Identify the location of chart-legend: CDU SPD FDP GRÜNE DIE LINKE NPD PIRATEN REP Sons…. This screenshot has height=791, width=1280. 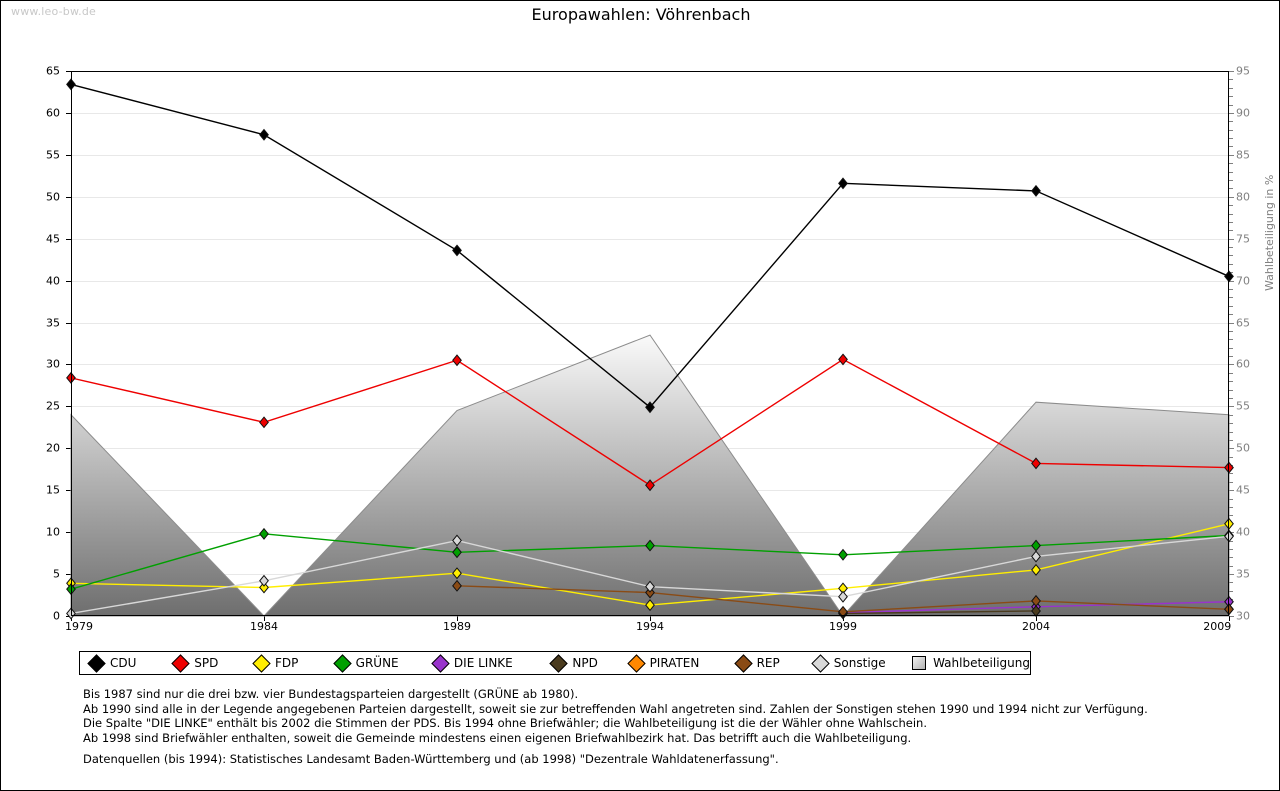
(555, 663).